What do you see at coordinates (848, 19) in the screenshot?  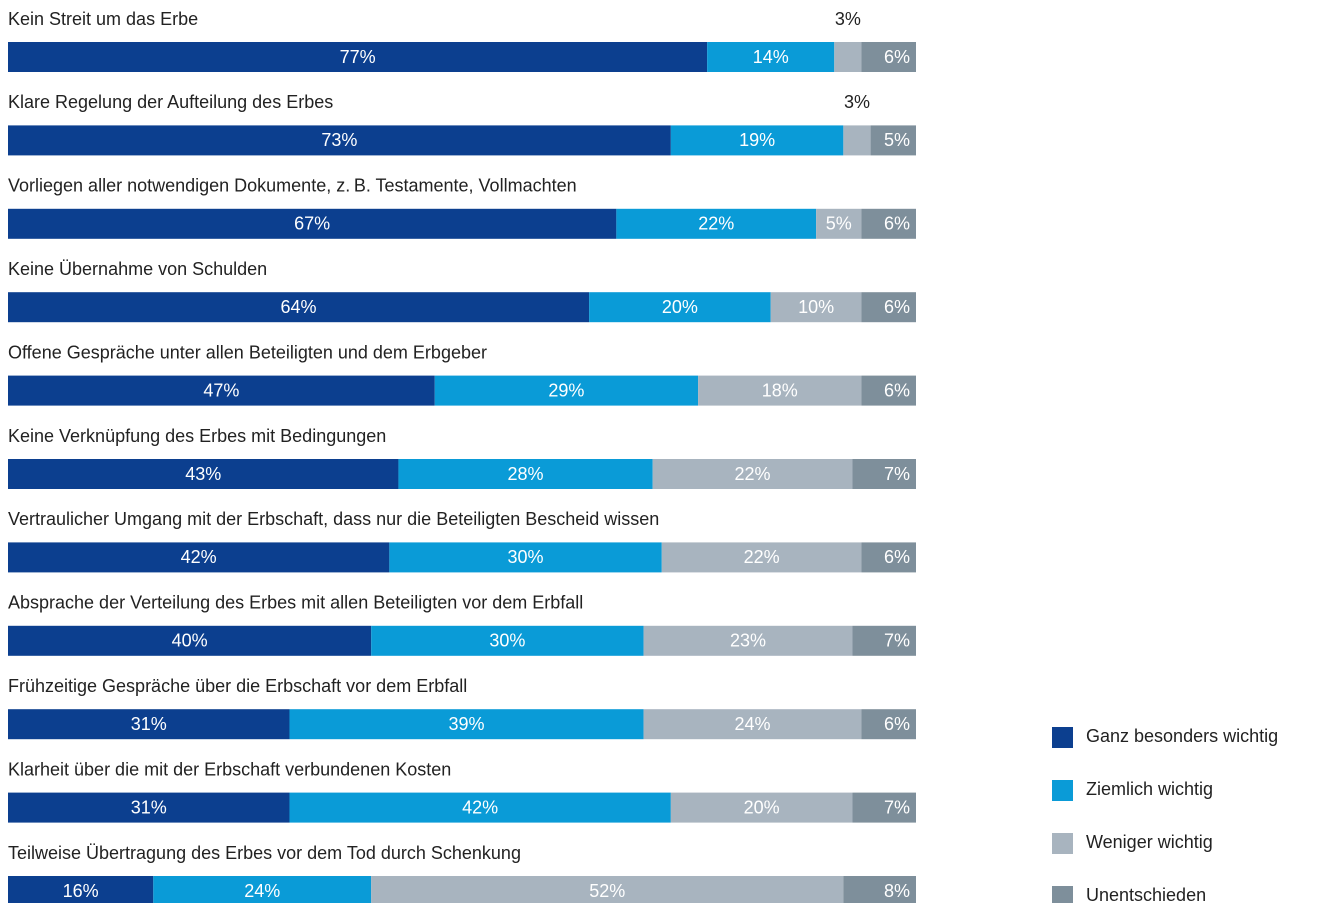 I see `value-label: 3%` at bounding box center [848, 19].